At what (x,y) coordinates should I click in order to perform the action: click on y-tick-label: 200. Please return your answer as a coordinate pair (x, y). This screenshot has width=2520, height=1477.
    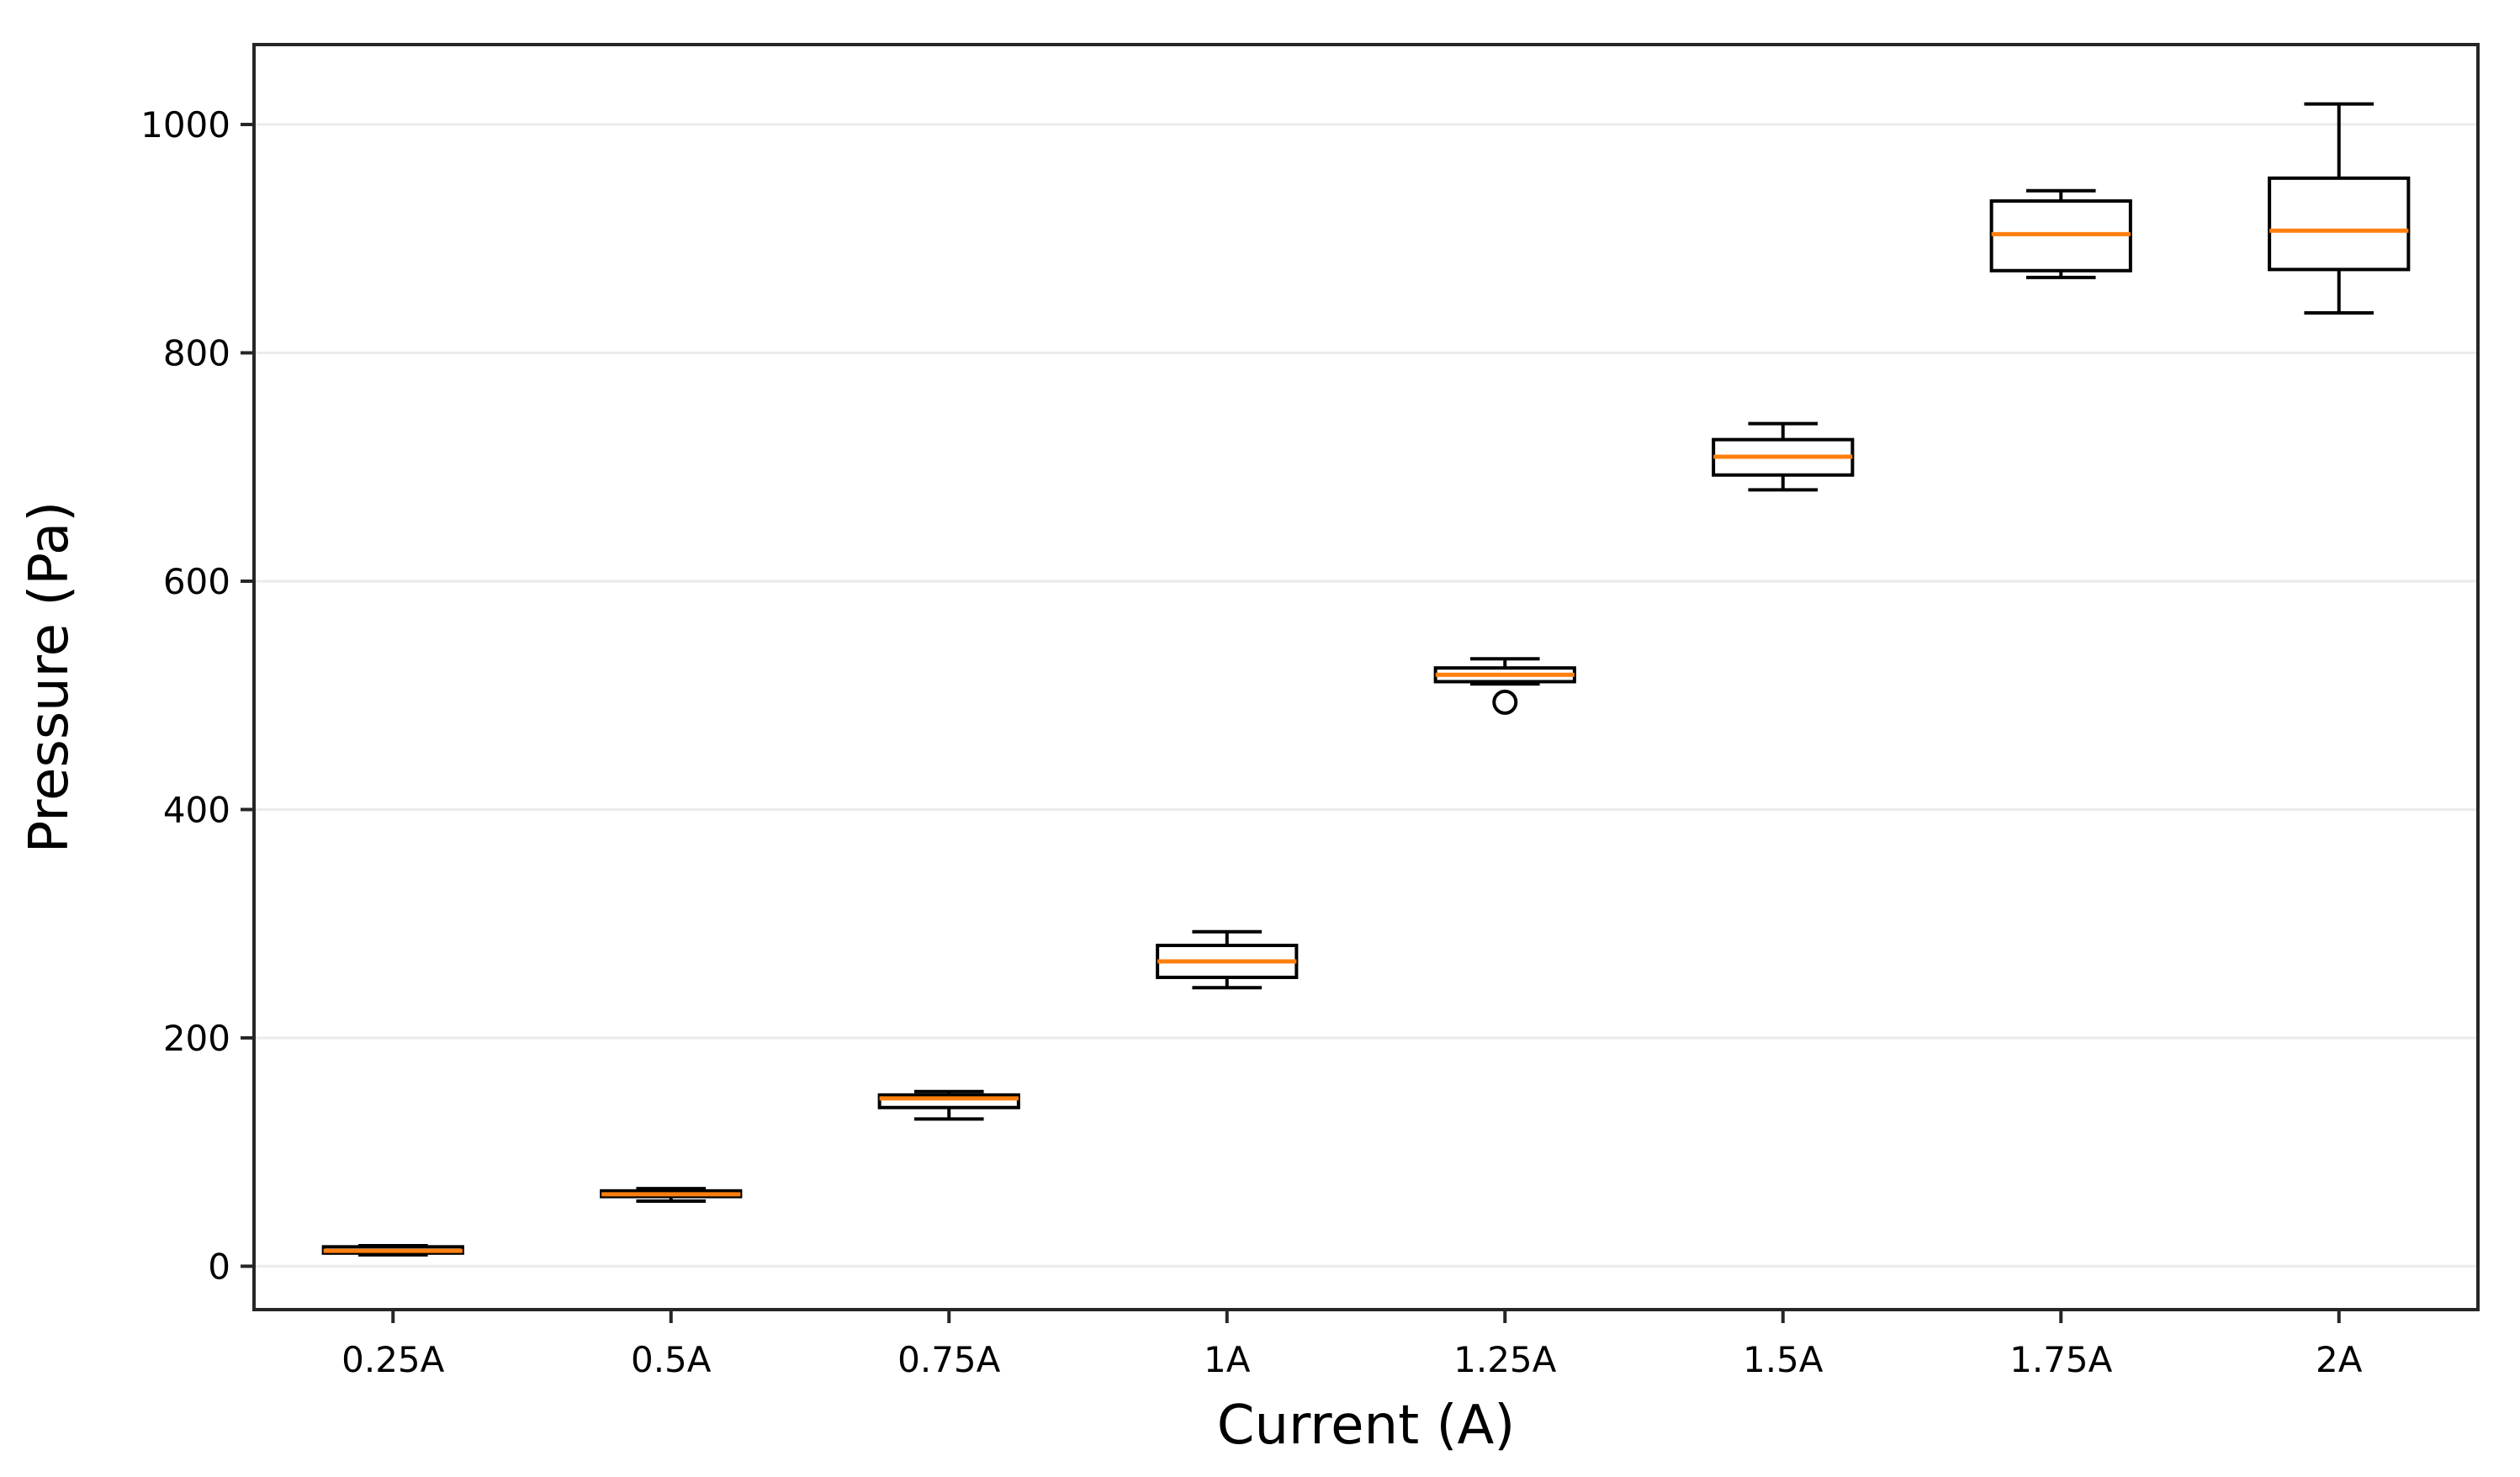
    Looking at the image, I should click on (196, 1038).